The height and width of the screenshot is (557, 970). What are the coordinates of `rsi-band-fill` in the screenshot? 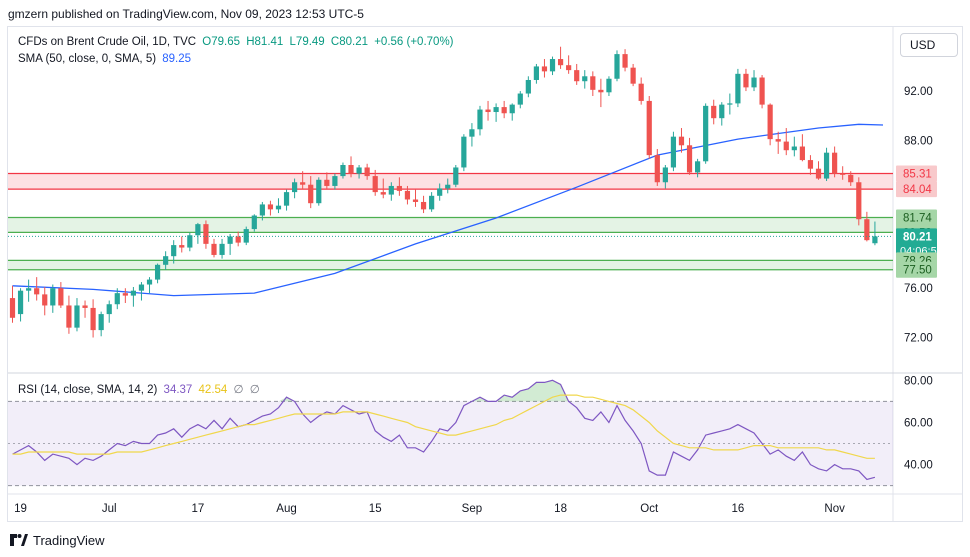 It's located at (450, 443).